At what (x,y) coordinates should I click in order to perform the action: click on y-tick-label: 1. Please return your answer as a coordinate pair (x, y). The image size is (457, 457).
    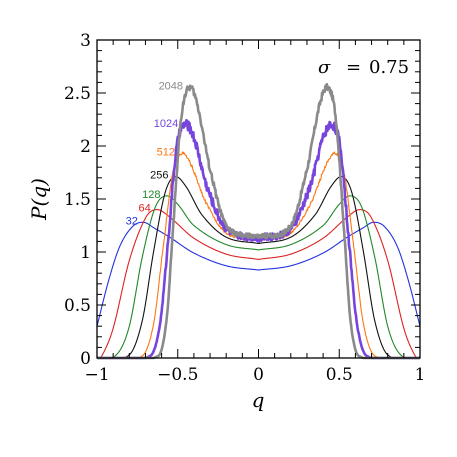
    Looking at the image, I should click on (85, 253).